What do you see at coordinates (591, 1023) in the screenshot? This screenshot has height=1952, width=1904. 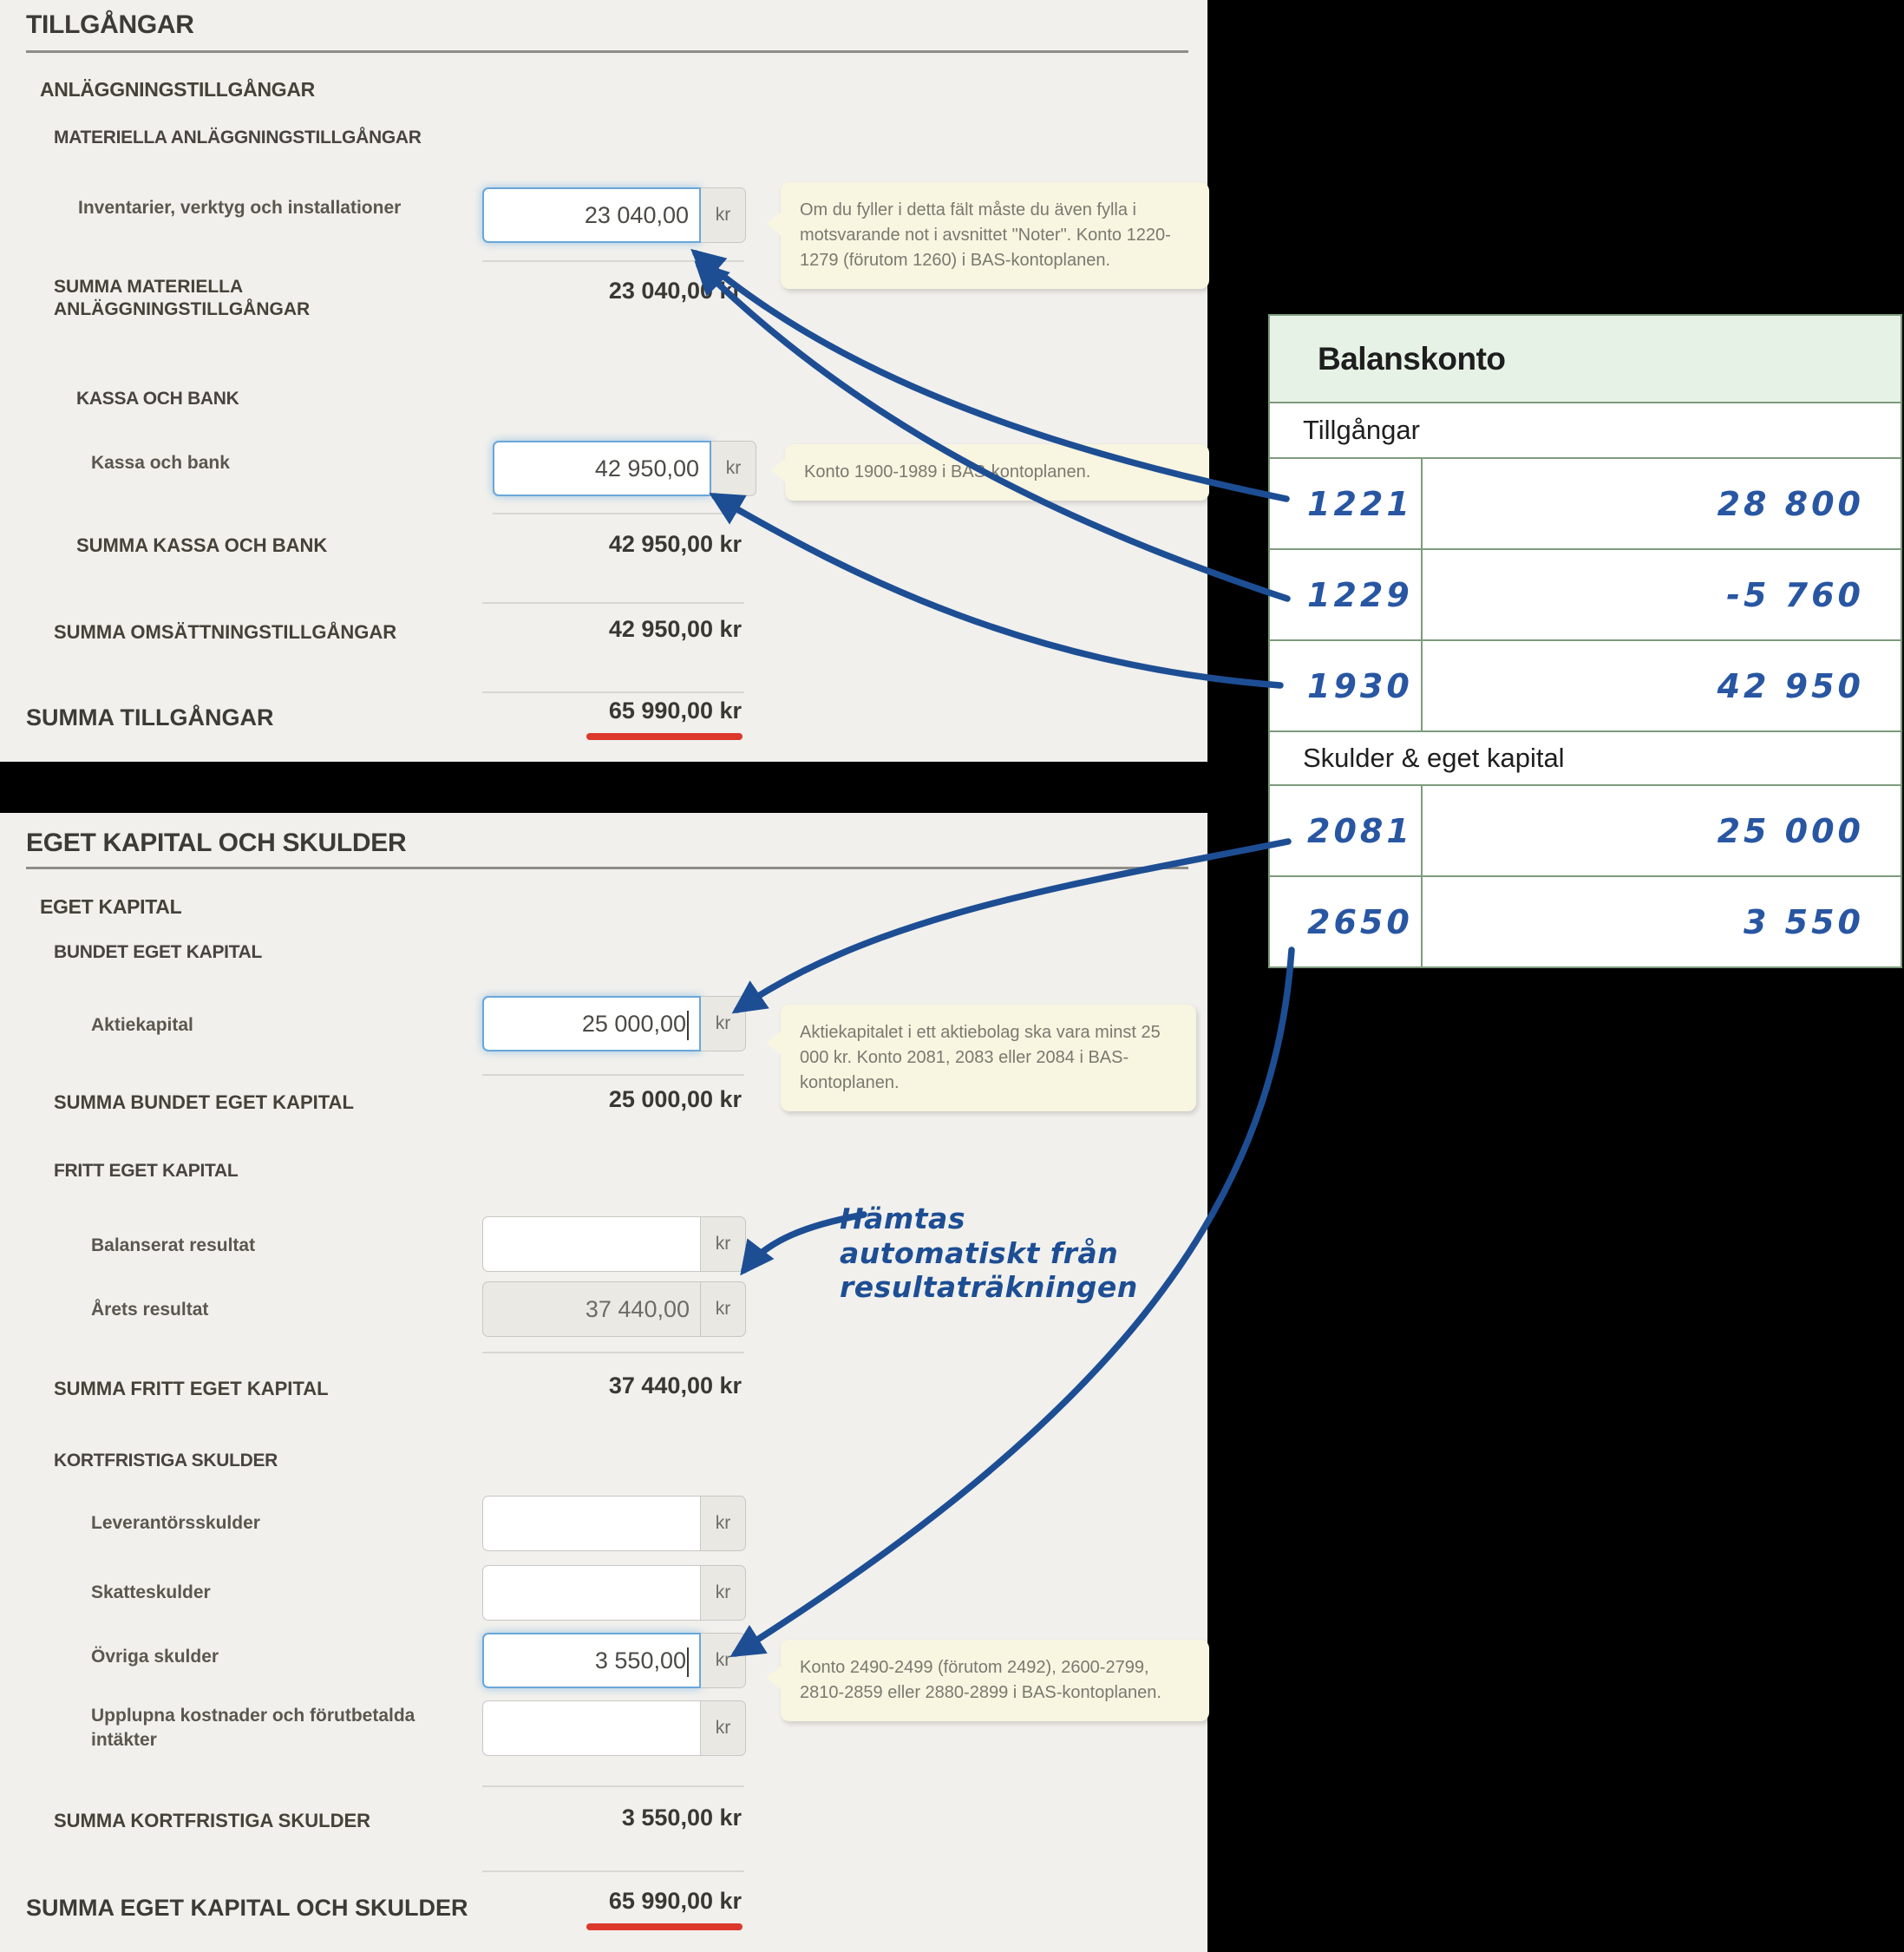 I see `aktiekapital-input: 25 000,00` at bounding box center [591, 1023].